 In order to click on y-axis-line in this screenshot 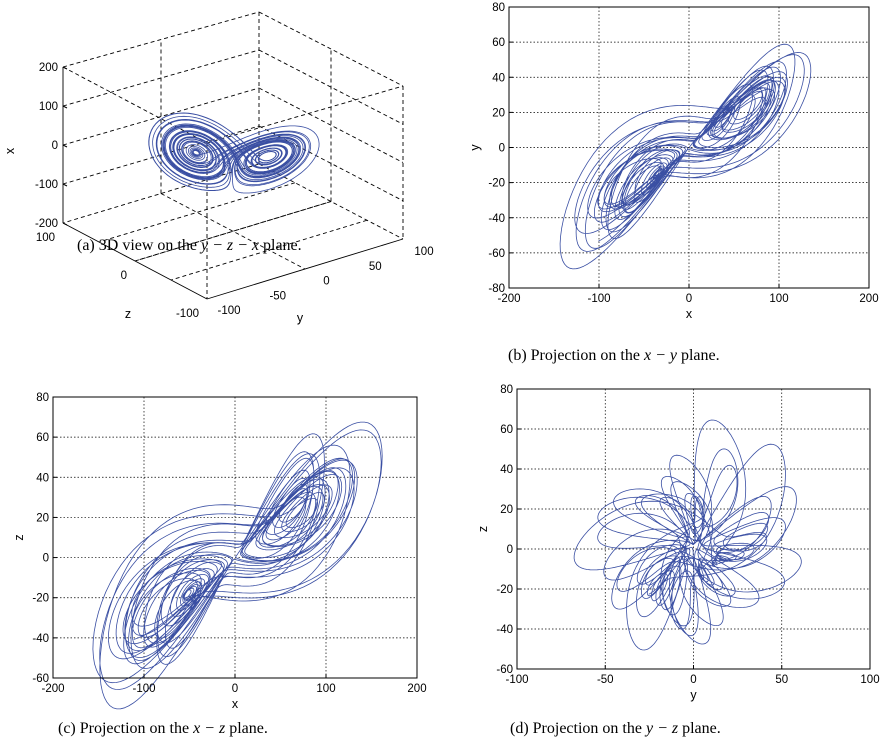, I will do `click(135, 261)`.